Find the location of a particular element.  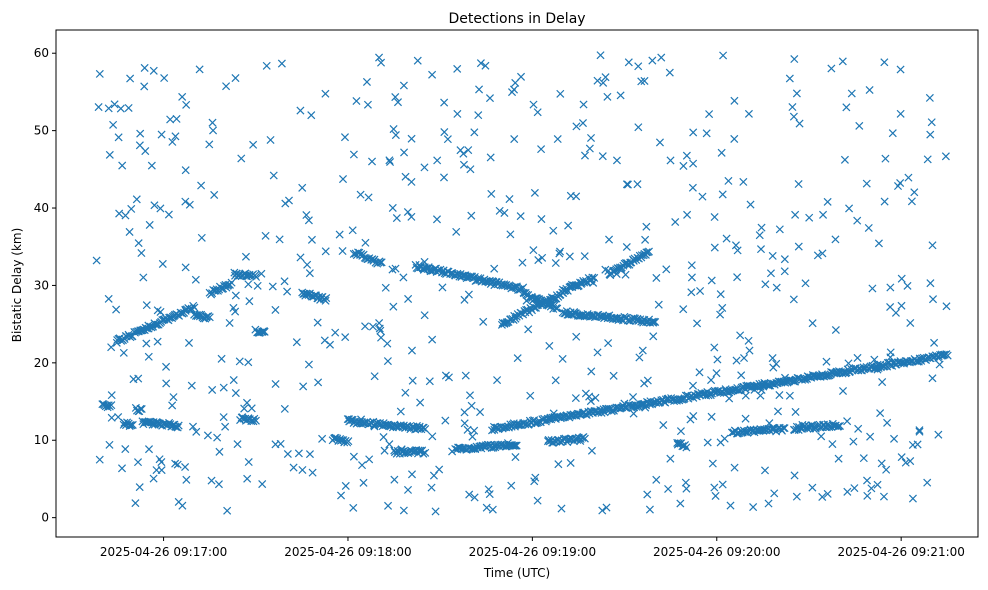

y-tick-label: 20 is located at coordinates (41, 363).